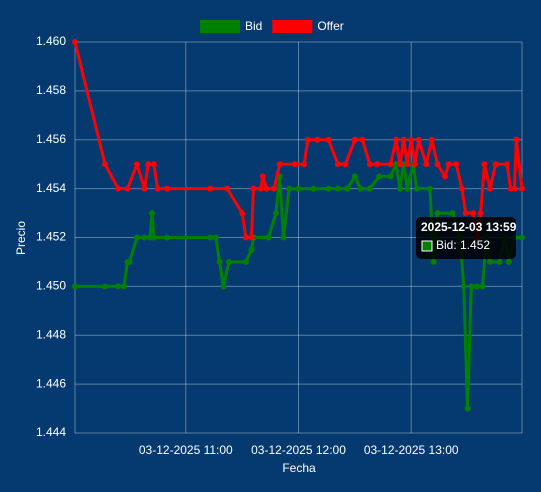 Image resolution: width=541 pixels, height=492 pixels. I want to click on y-tick-label: 1.450, so click(51, 286).